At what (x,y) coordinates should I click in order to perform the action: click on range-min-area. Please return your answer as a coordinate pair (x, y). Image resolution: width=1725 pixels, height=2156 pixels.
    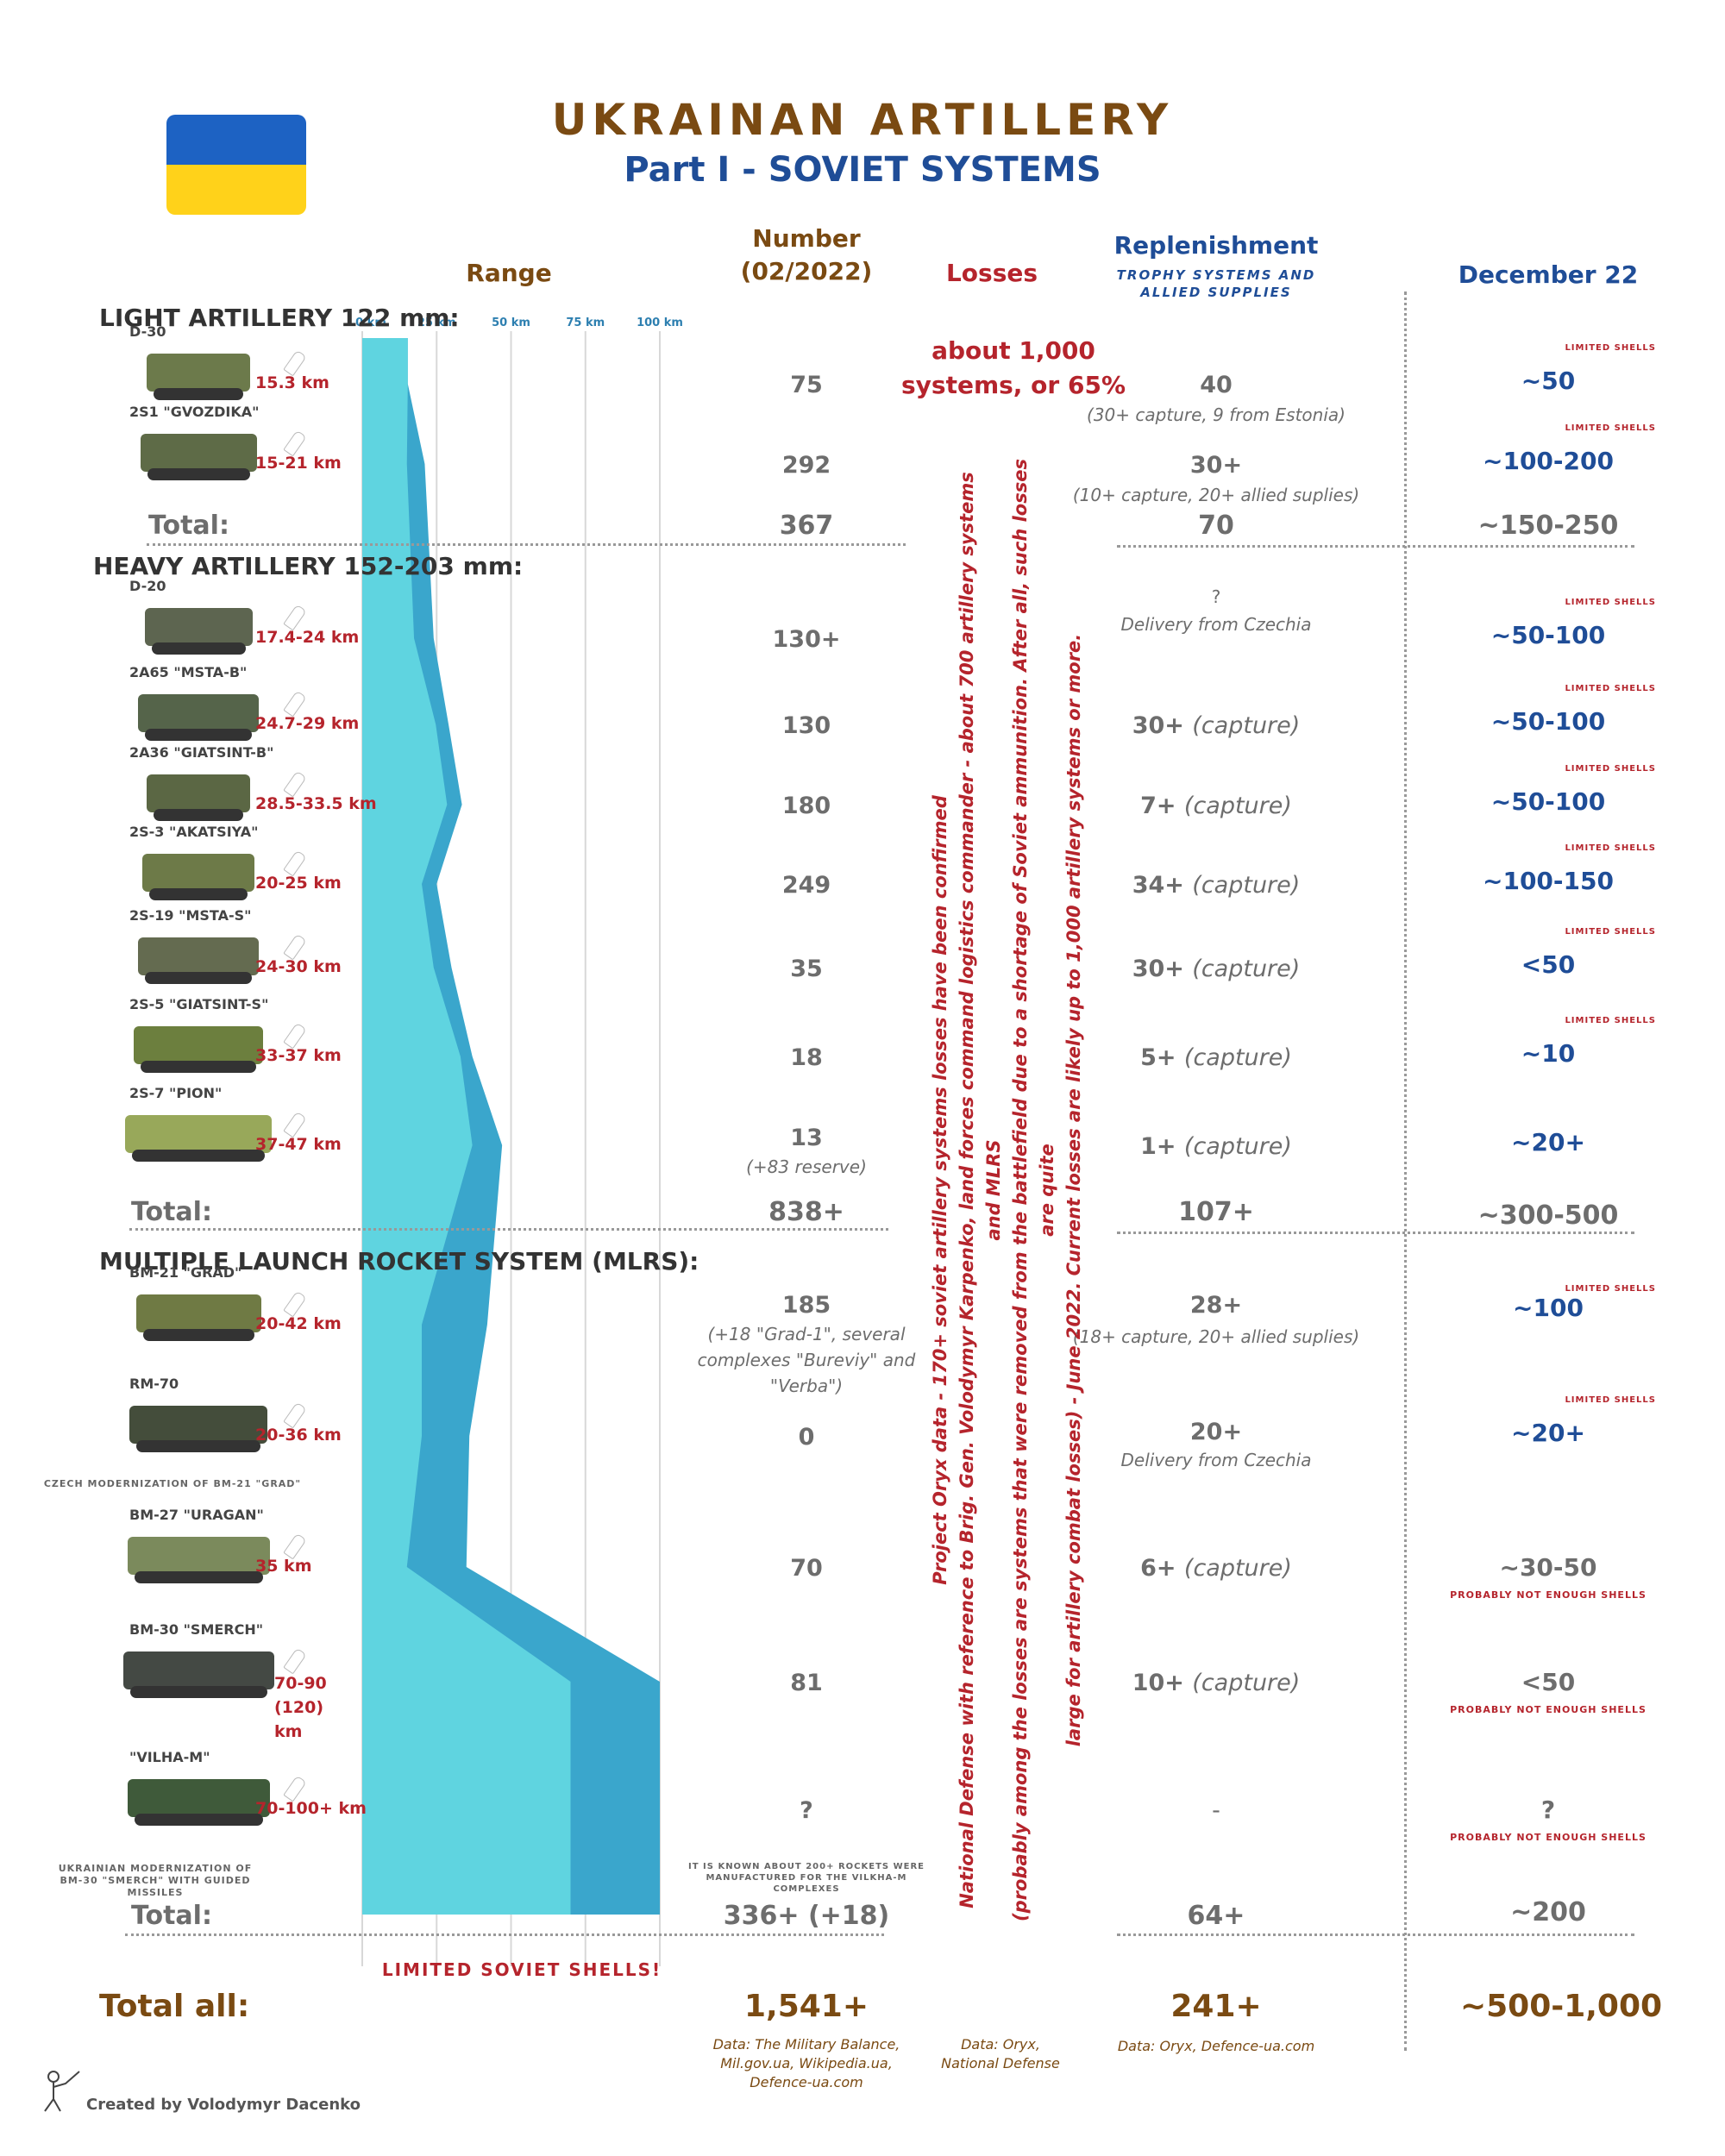
    Looking at the image, I should click on (467, 1126).